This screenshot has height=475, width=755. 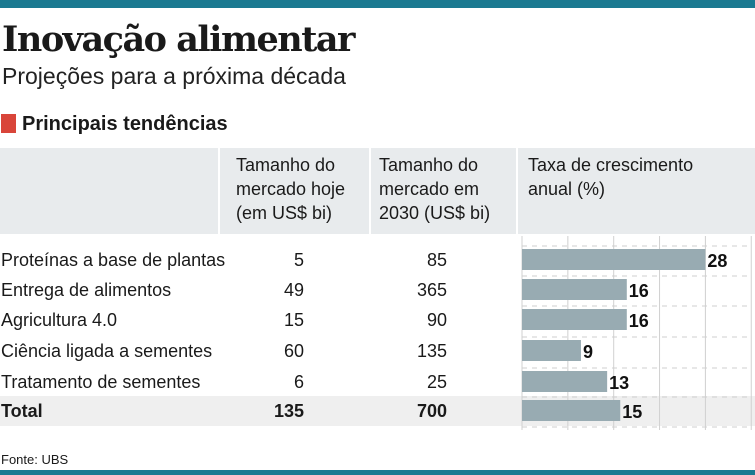 I want to click on market-today: 49, so click(x=293, y=290).